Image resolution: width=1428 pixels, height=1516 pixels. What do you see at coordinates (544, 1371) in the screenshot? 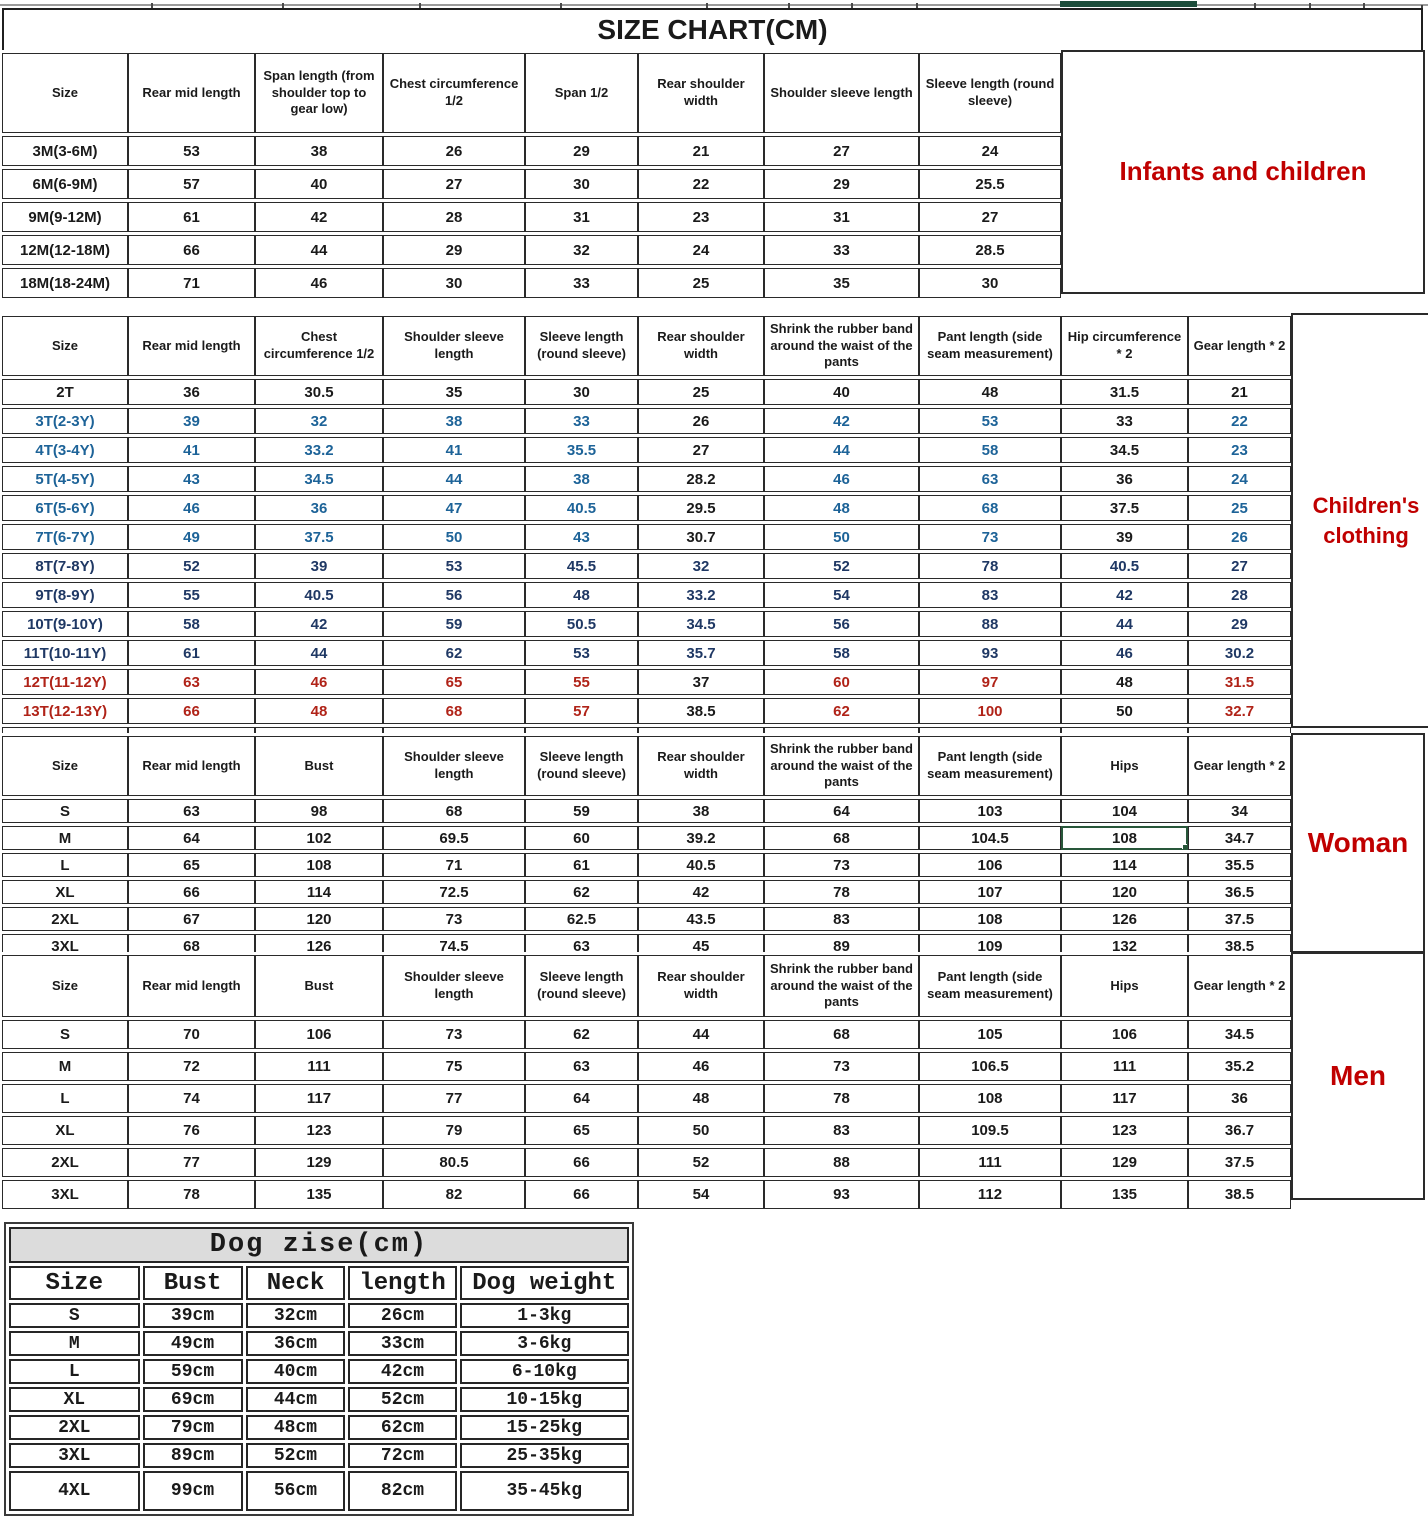
I see `value-cell: 6-10kg` at bounding box center [544, 1371].